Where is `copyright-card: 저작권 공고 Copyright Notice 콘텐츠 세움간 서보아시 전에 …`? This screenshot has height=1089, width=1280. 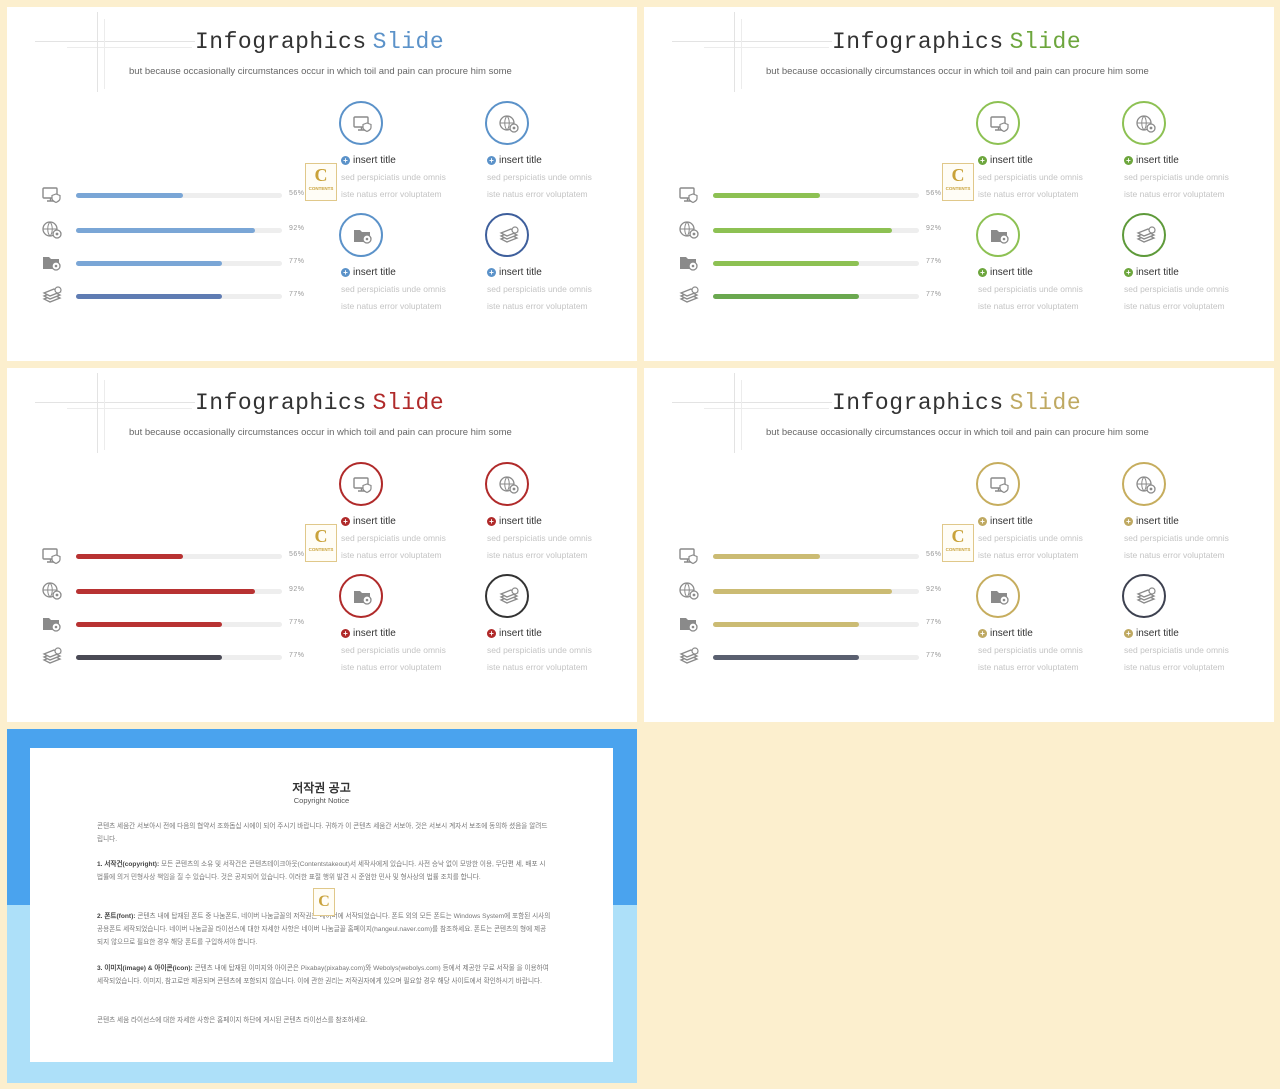 copyright-card: 저작권 공고 Copyright Notice 콘텐츠 세움간 서보아시 전에 … is located at coordinates (321, 905).